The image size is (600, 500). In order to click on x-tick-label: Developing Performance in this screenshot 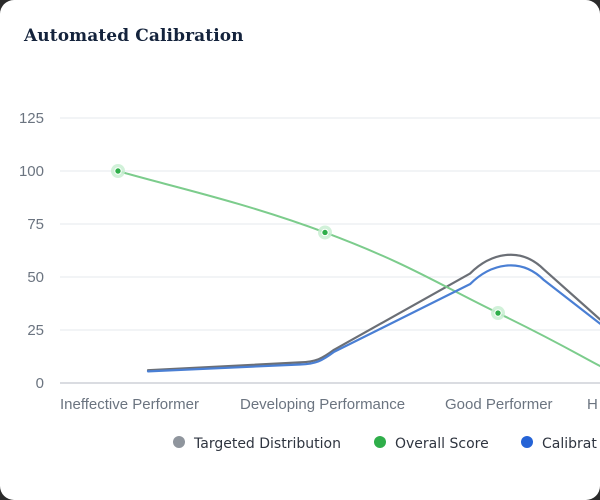, I will do `click(322, 404)`.